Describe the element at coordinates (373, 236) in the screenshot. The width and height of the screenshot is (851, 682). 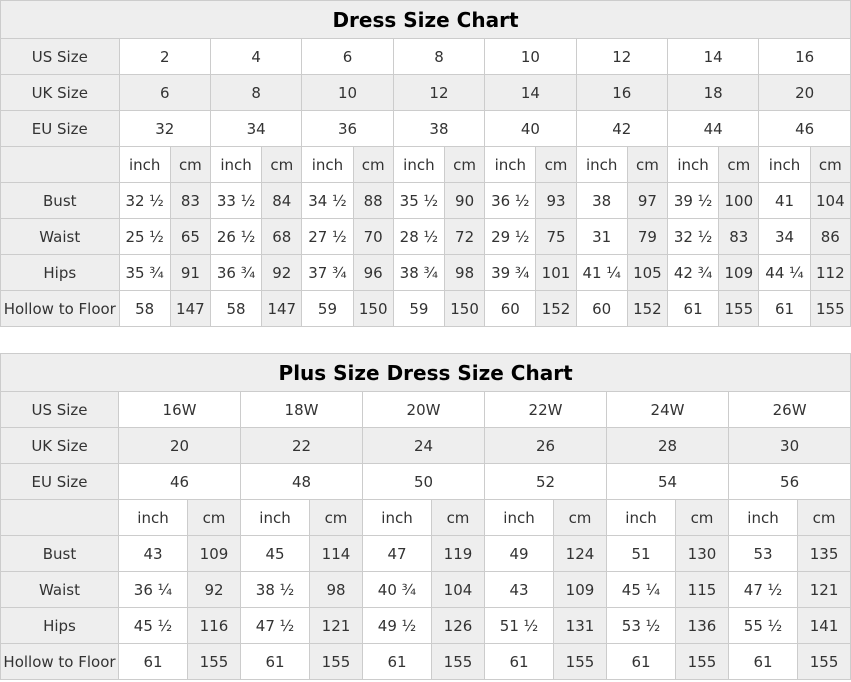
I see `cm-value-cell: 70` at that location.